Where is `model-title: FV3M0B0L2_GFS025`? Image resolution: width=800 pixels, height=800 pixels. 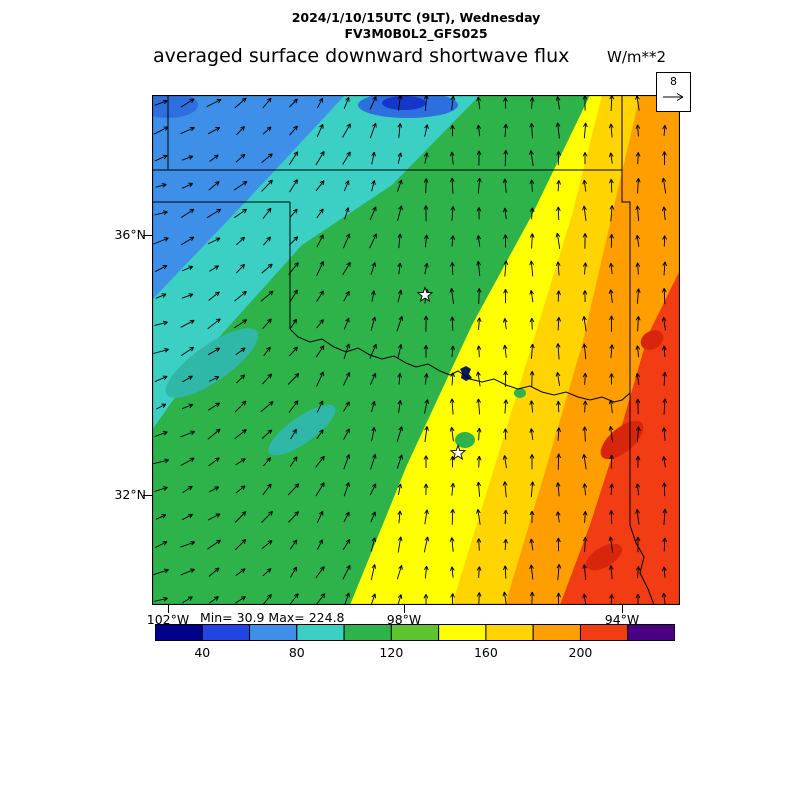 model-title: FV3M0B0L2_GFS025 is located at coordinates (416, 33).